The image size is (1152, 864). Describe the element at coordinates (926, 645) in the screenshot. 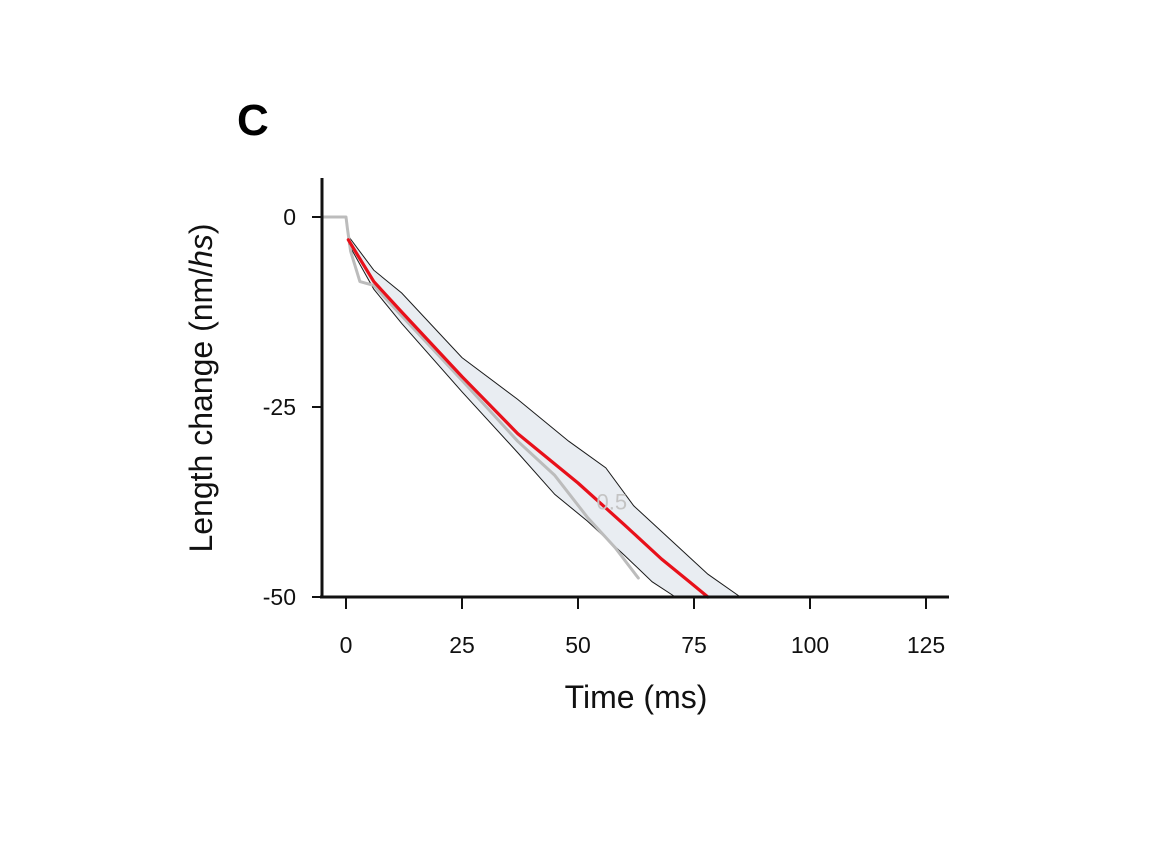

I see `x-tick-label: 125` at that location.